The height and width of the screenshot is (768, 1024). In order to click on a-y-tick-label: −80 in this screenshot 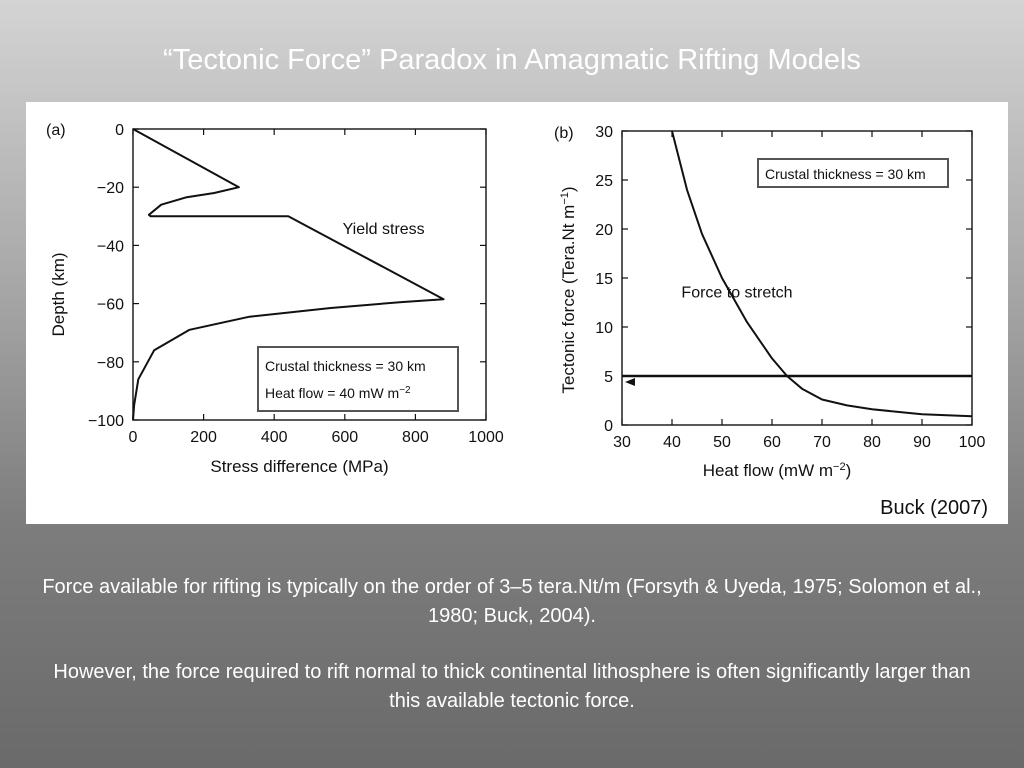, I will do `click(110, 363)`.